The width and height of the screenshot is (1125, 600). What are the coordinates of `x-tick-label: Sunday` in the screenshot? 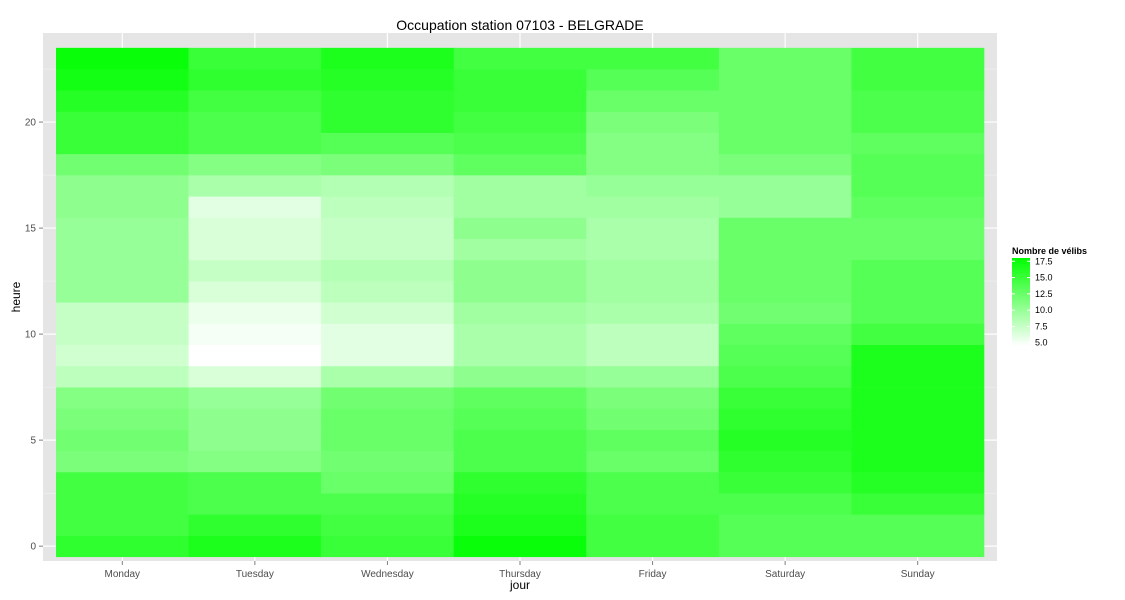 It's located at (918, 574).